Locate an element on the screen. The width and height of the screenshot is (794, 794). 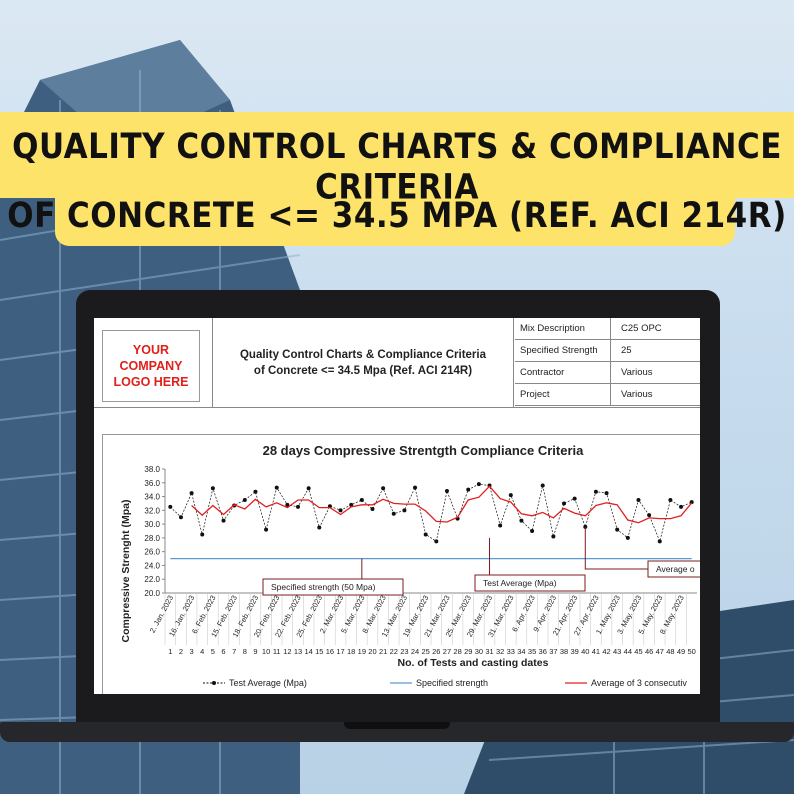
test-number-label: 16 is located at coordinates (330, 651).